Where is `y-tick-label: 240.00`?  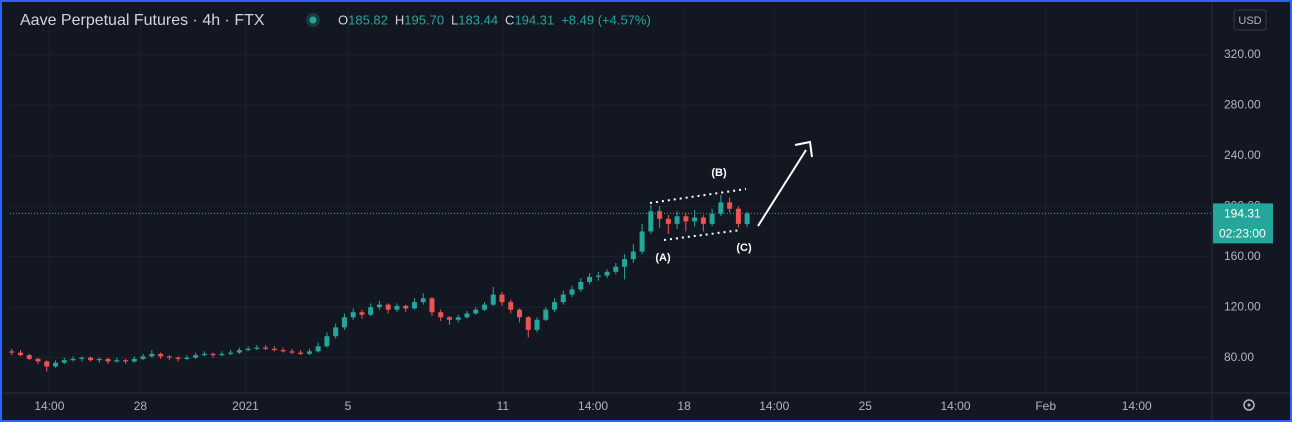
y-tick-label: 240.00 is located at coordinates (1242, 155).